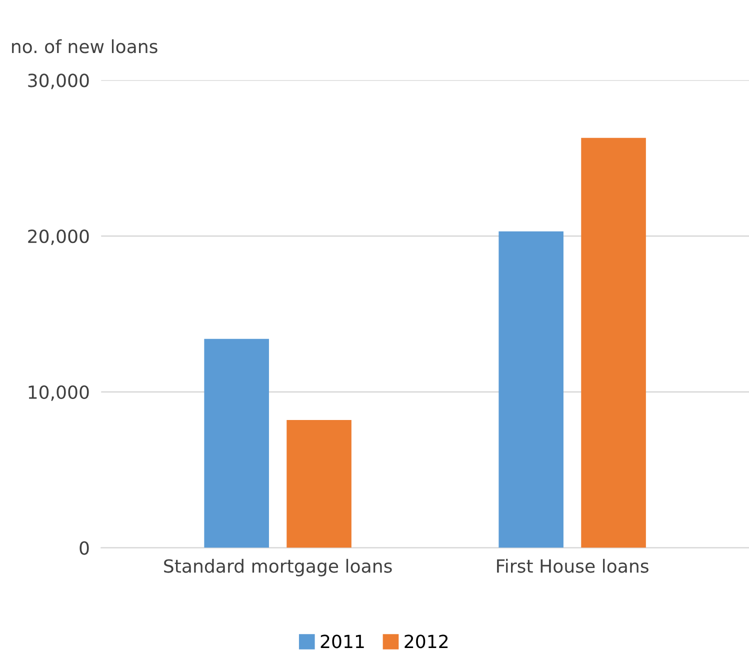 The image size is (749, 668). Describe the element at coordinates (58, 393) in the screenshot. I see `y-tick-label: 10,000` at that location.